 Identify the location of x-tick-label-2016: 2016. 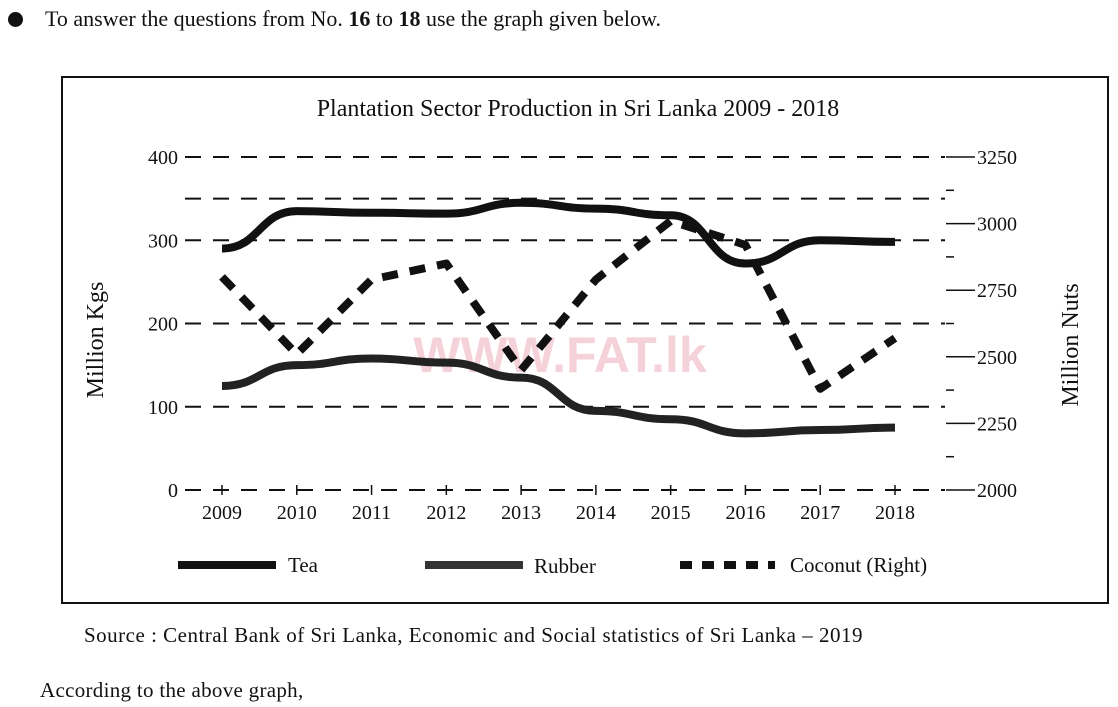
(745, 513).